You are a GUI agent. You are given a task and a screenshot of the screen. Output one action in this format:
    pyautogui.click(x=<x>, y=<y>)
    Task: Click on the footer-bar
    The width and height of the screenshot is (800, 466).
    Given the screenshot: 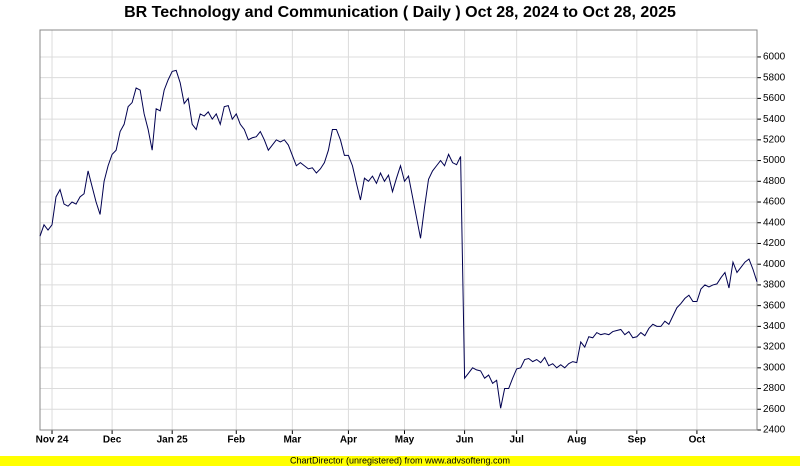 What is the action you would take?
    pyautogui.click(x=400, y=461)
    